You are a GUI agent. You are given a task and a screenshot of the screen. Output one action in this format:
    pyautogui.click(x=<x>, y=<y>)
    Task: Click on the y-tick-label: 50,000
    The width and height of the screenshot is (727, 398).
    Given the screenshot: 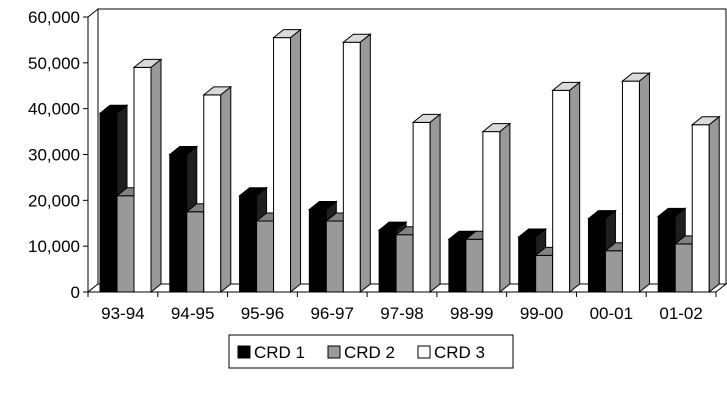 What is the action you would take?
    pyautogui.click(x=54, y=63)
    